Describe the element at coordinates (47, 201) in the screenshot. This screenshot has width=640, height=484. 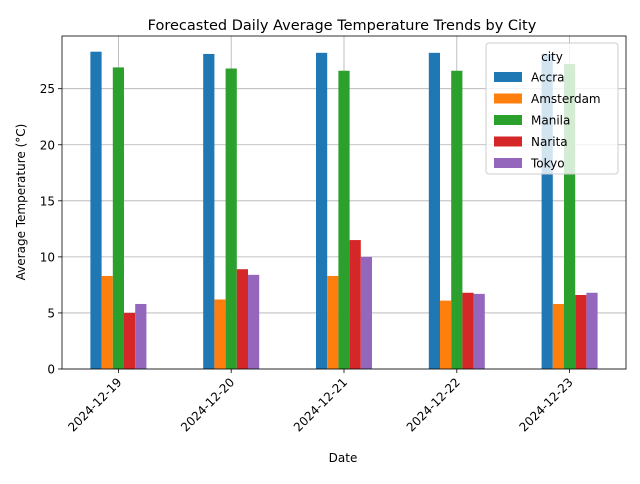
I see `y-tick-label: 15` at that location.